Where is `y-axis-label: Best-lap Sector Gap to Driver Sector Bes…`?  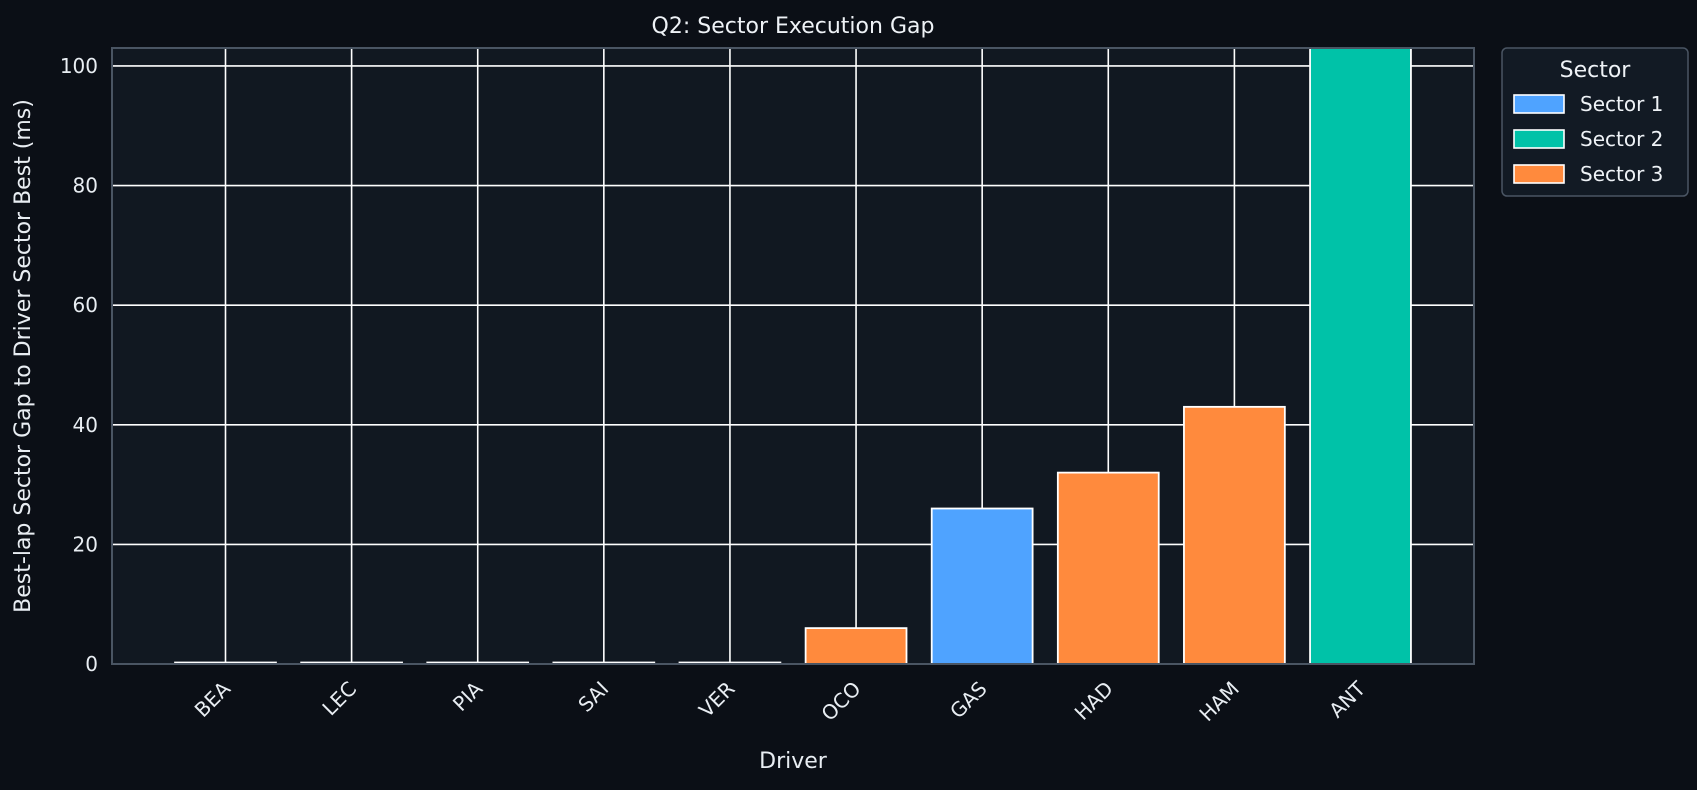
y-axis-label: Best-lap Sector Gap to Driver Sector Bes… is located at coordinates (23, 356).